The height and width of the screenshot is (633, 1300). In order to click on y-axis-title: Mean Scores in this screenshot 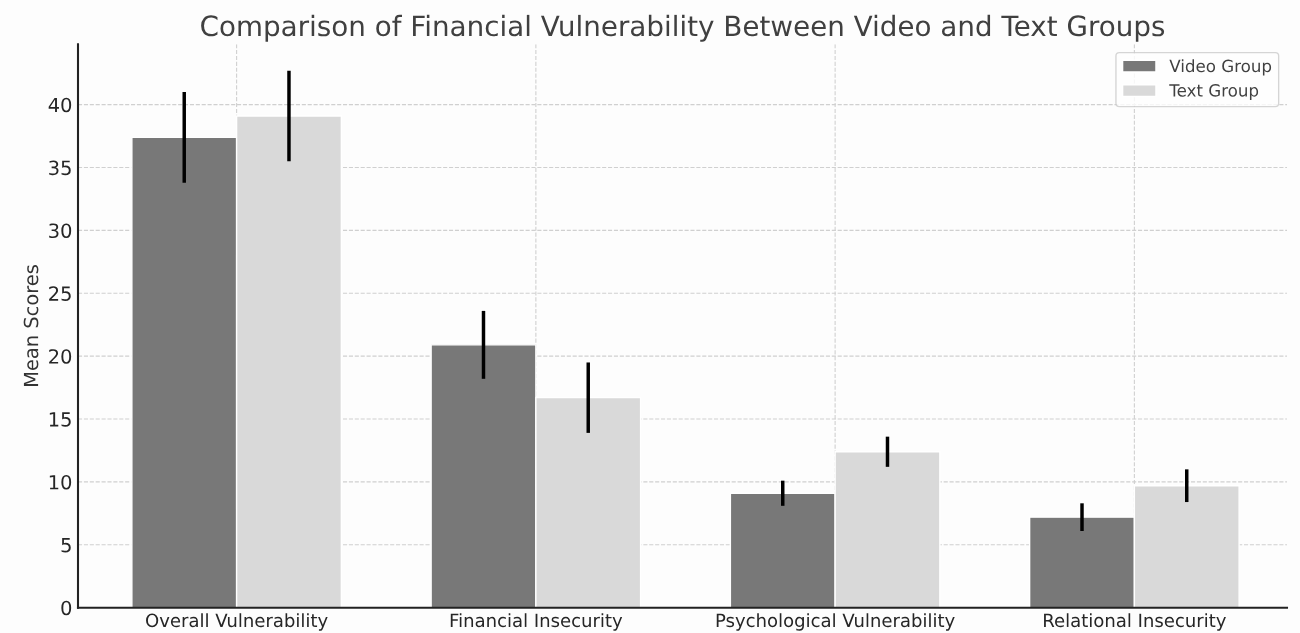, I will do `click(31, 325)`.